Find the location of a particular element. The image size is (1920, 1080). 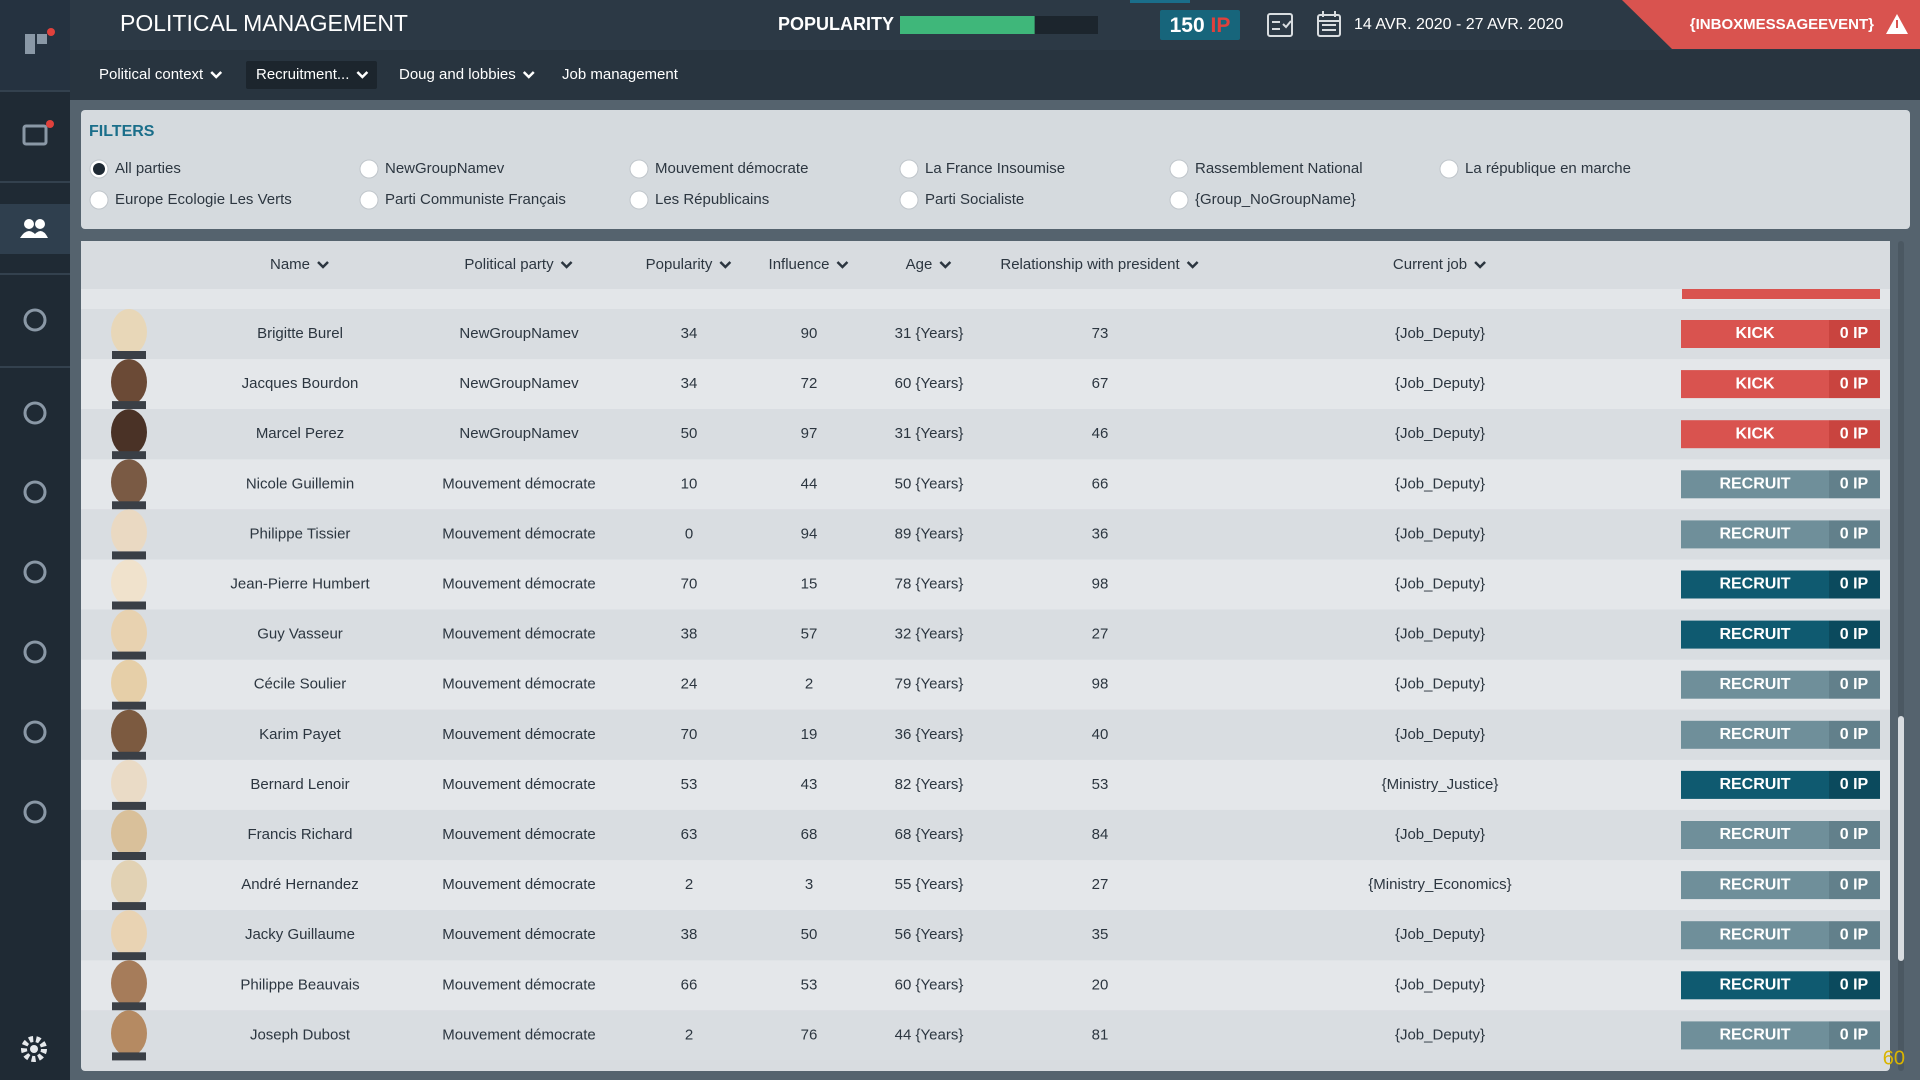

filter-label: Europe Ecologie Les Verts is located at coordinates (203, 199).